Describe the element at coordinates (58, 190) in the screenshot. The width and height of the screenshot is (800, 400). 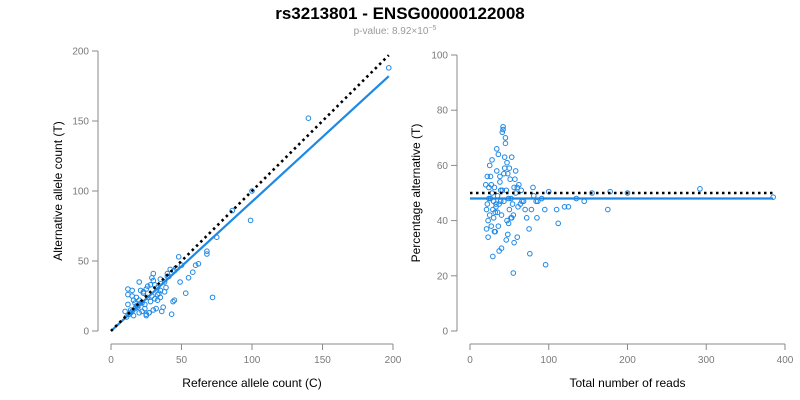
I see `y-axis-title: Alternative allele count (T)` at that location.